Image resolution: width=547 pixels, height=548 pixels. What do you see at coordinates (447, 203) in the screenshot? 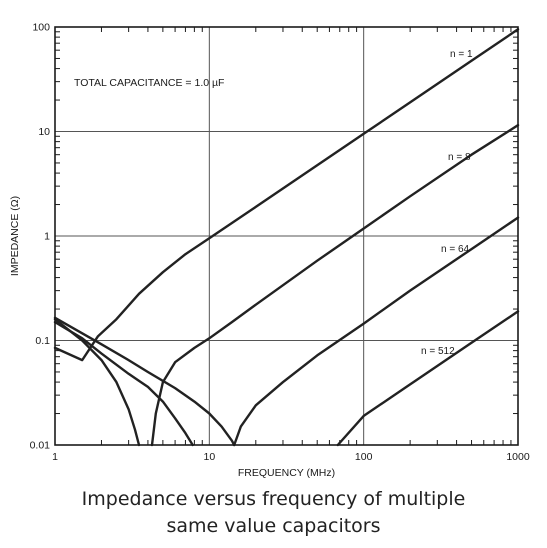
I see `series-labels: n = 1 n = 8 n = 64 n = 512` at bounding box center [447, 203].